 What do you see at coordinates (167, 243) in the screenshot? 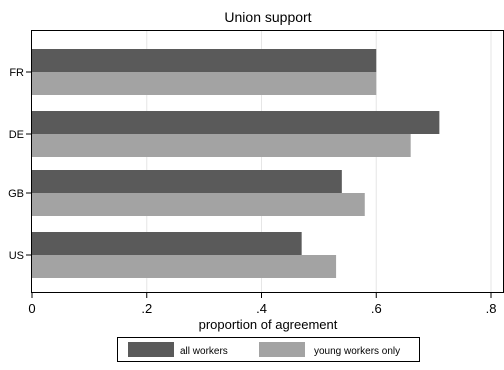
I see `bar-us-all-workers` at bounding box center [167, 243].